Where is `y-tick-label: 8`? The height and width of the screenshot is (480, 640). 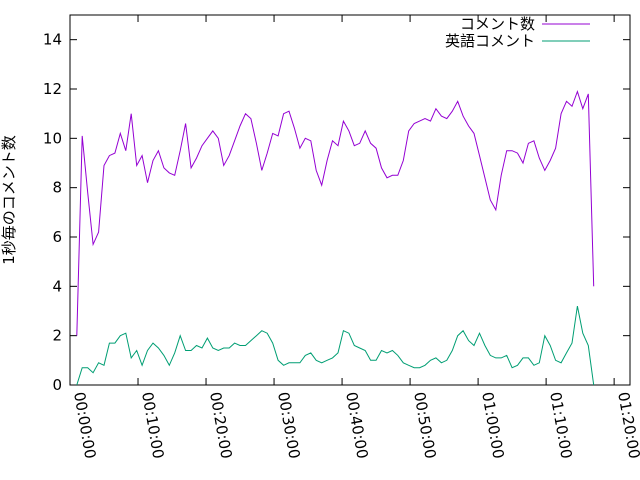 y-tick-label: 8 is located at coordinates (57, 188).